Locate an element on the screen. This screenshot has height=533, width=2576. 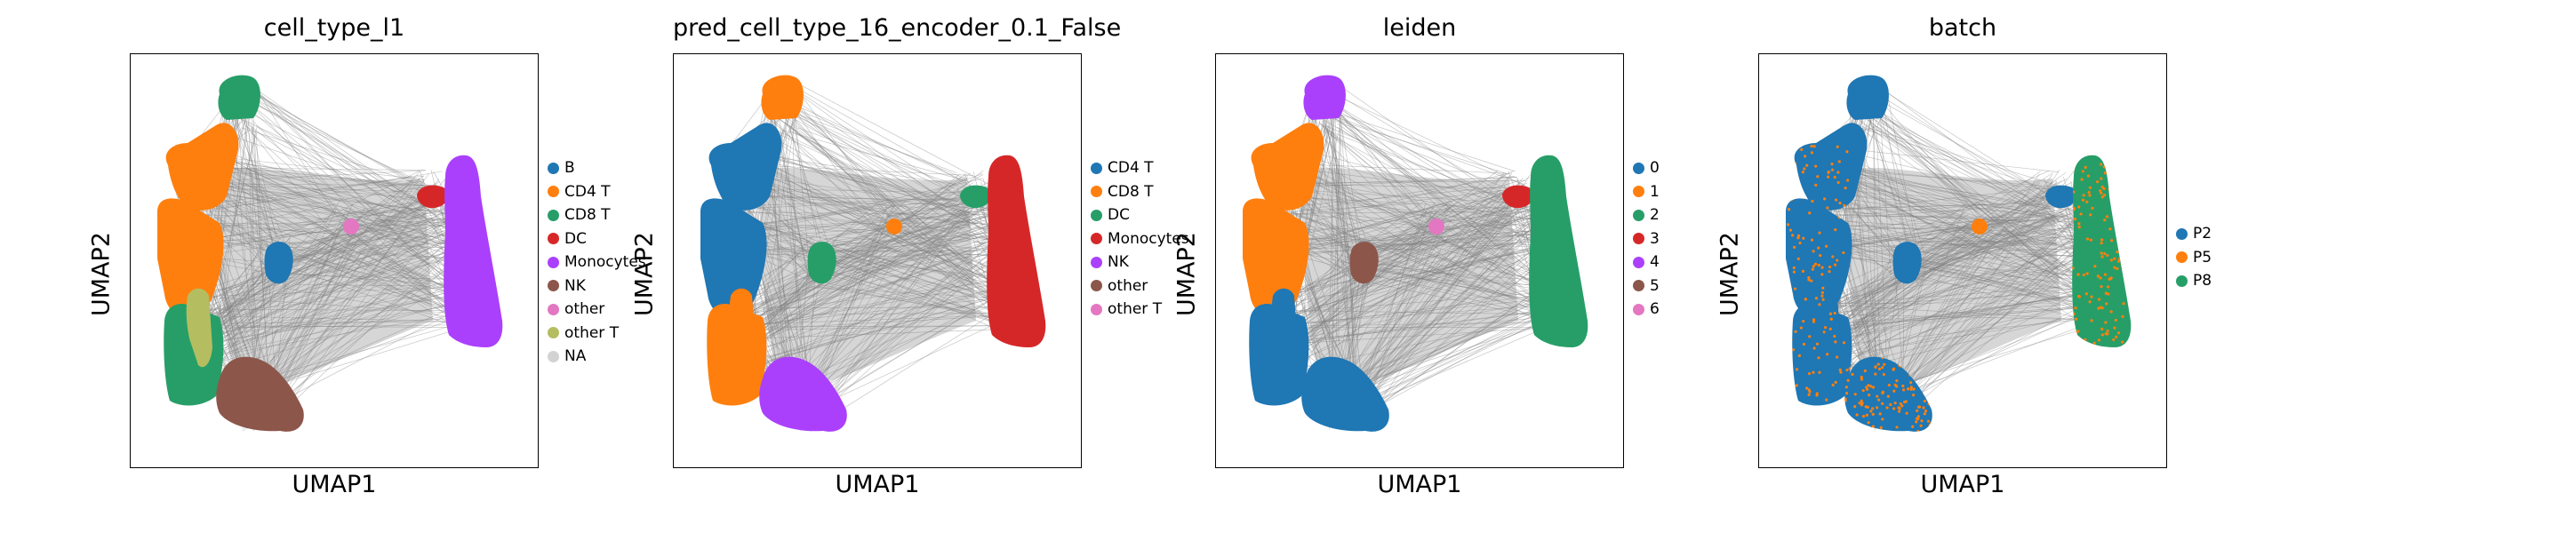
cluster-left-mid is located at coordinates (1276, 259).